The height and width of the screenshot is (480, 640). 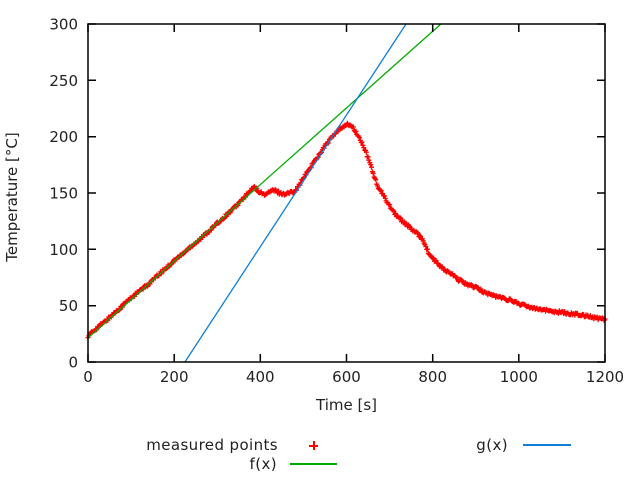 I want to click on y-tick-label: 200, so click(x=63, y=137).